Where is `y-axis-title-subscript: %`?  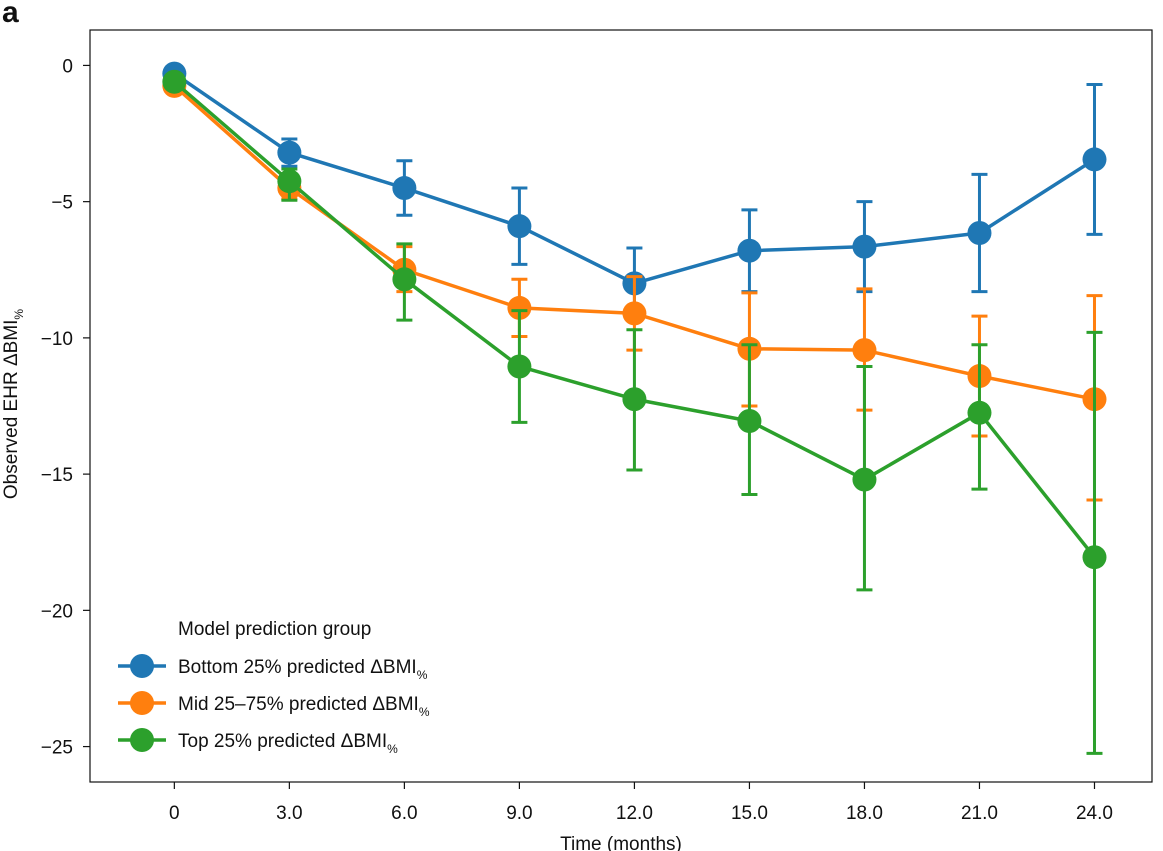 y-axis-title-subscript: % is located at coordinates (19, 314).